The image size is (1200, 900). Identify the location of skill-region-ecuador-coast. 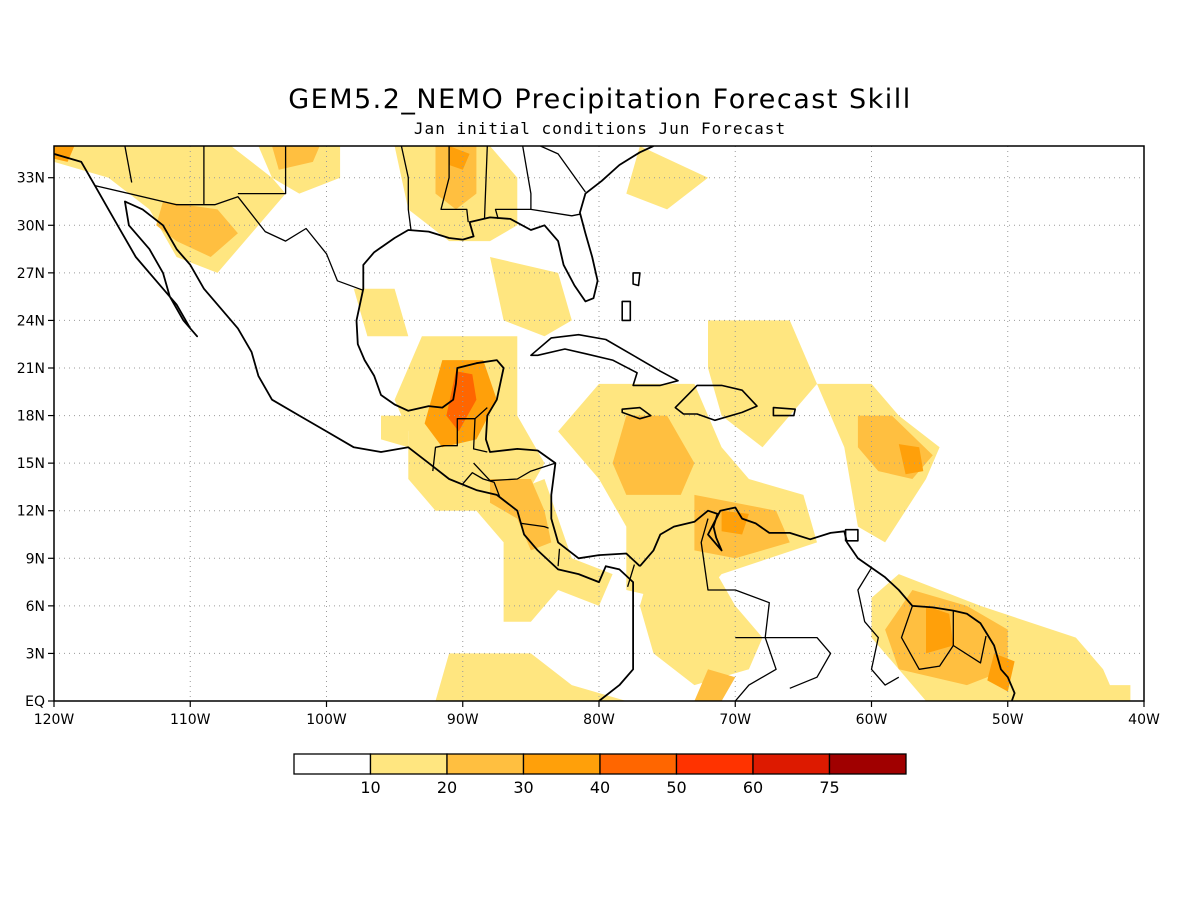
(531, 677).